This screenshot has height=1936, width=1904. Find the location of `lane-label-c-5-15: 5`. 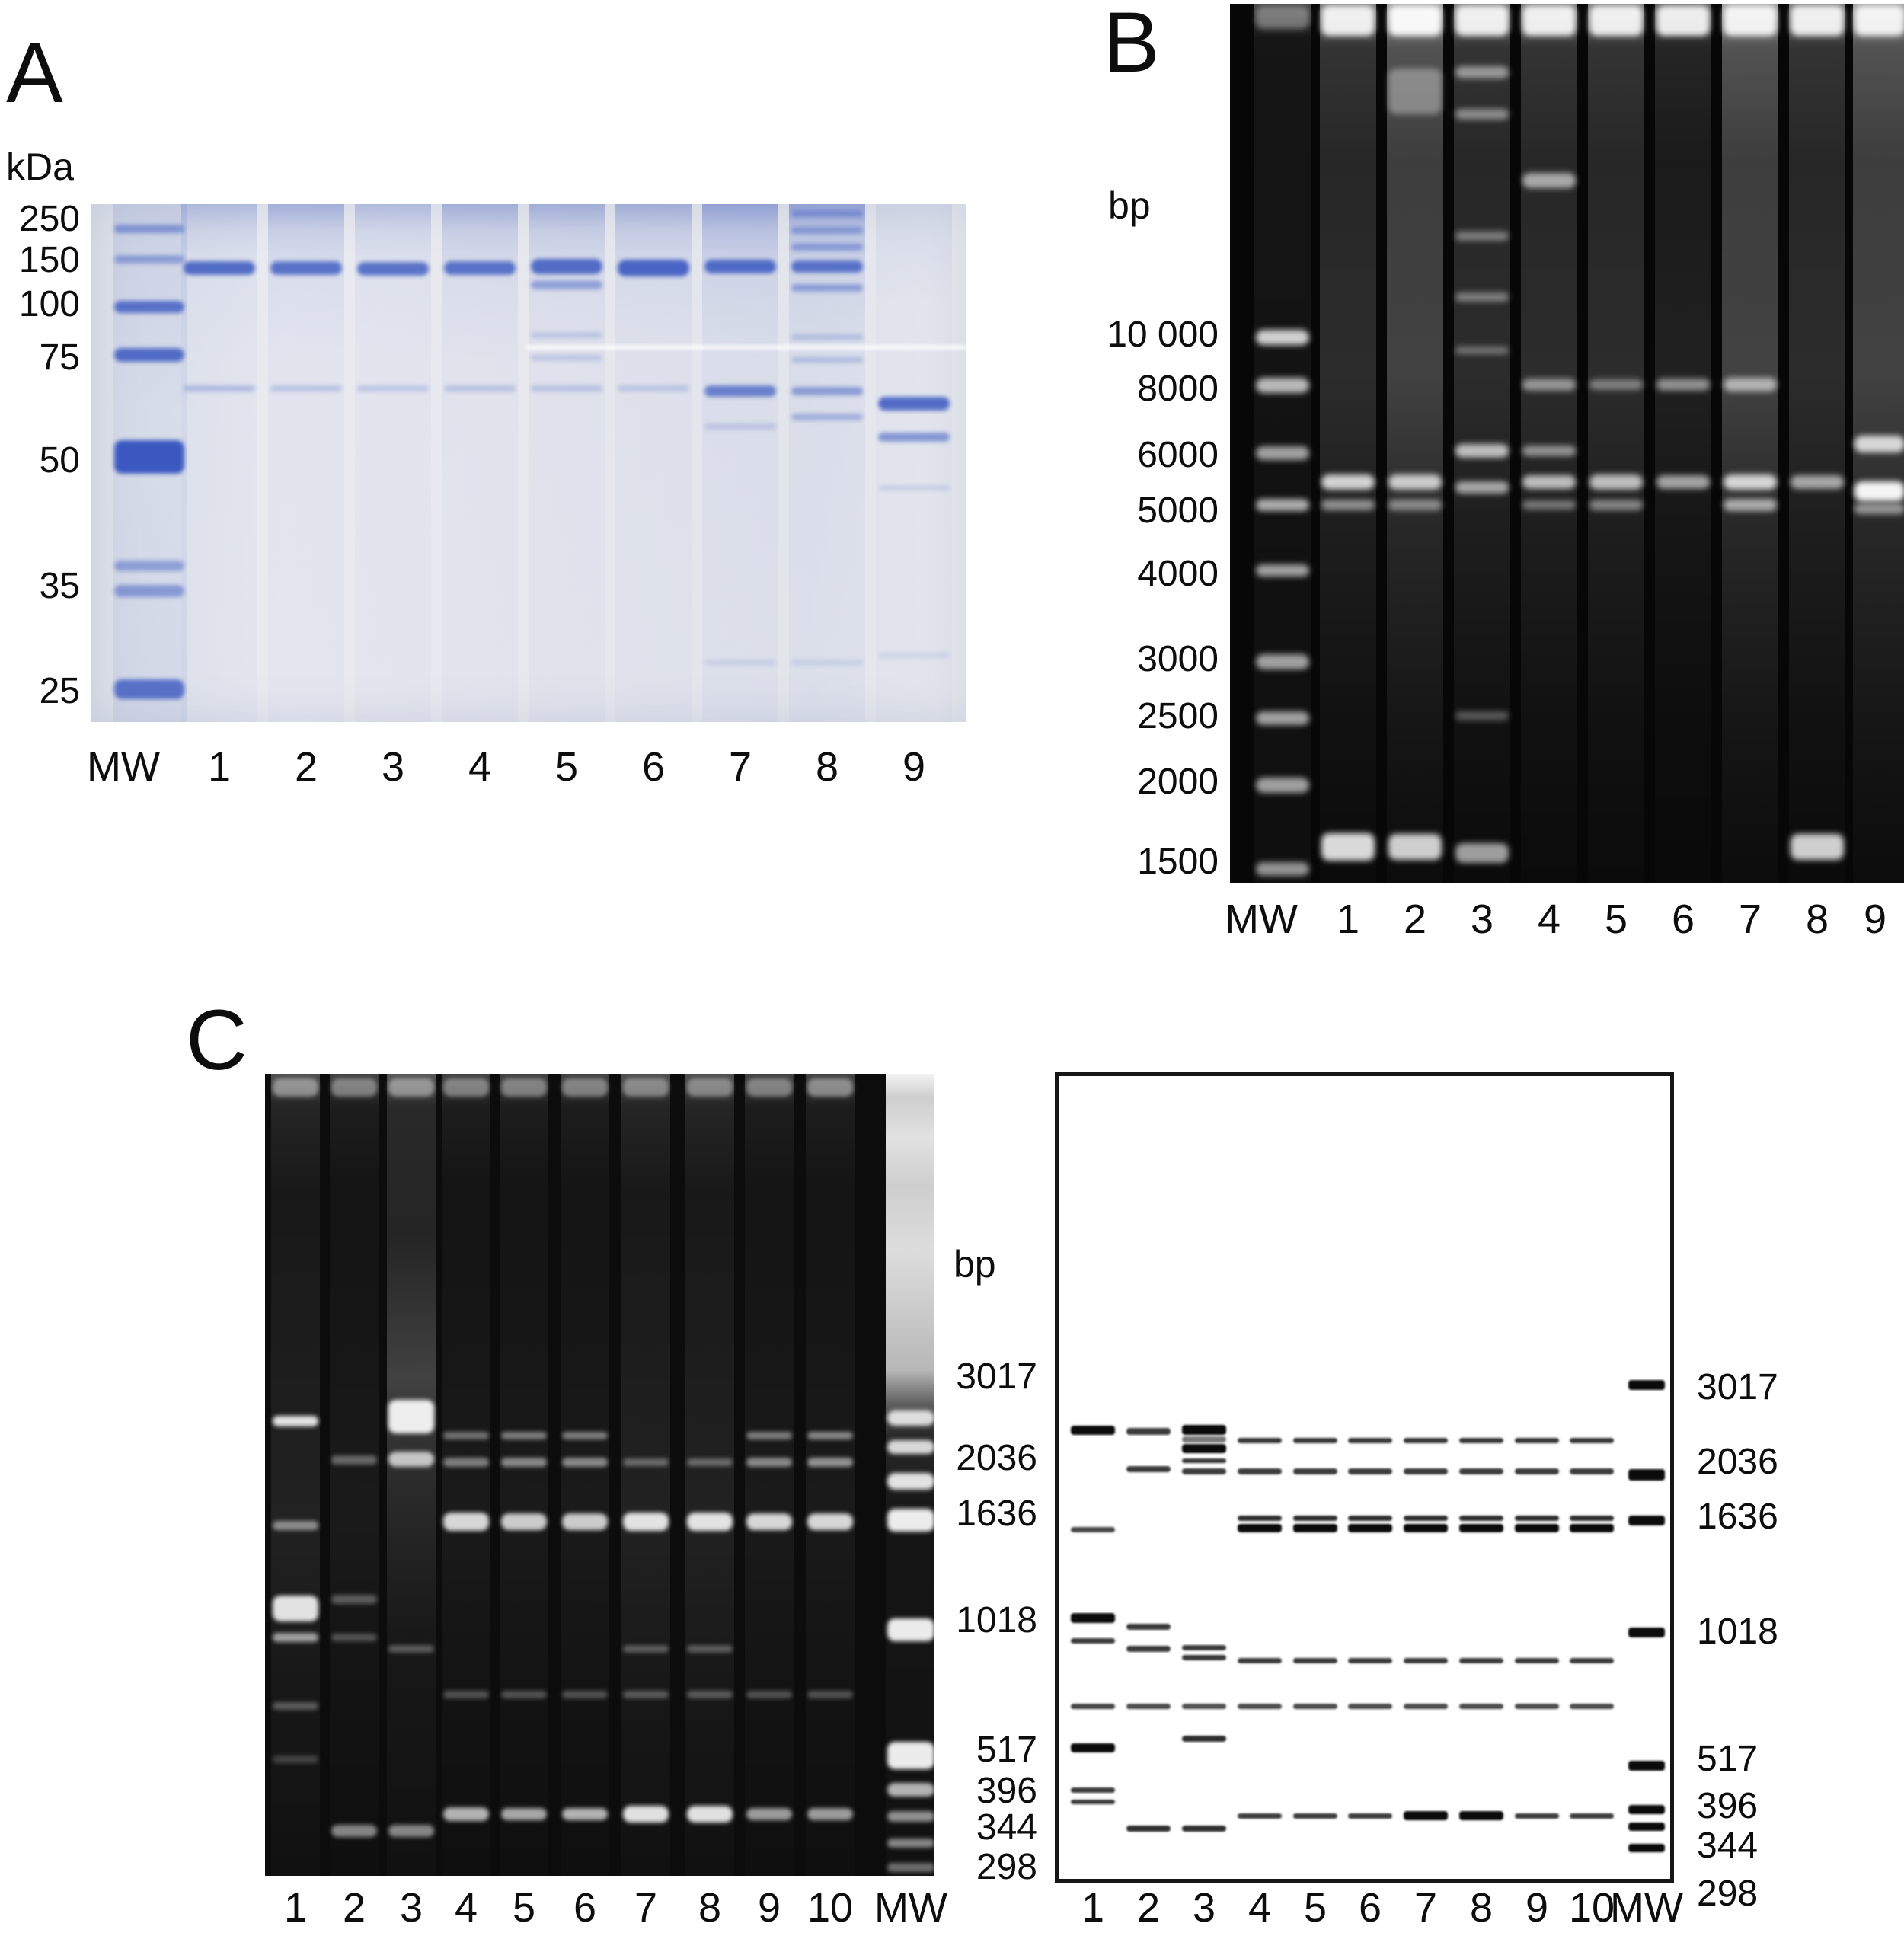

lane-label-c-5-15: 5 is located at coordinates (1315, 1908).